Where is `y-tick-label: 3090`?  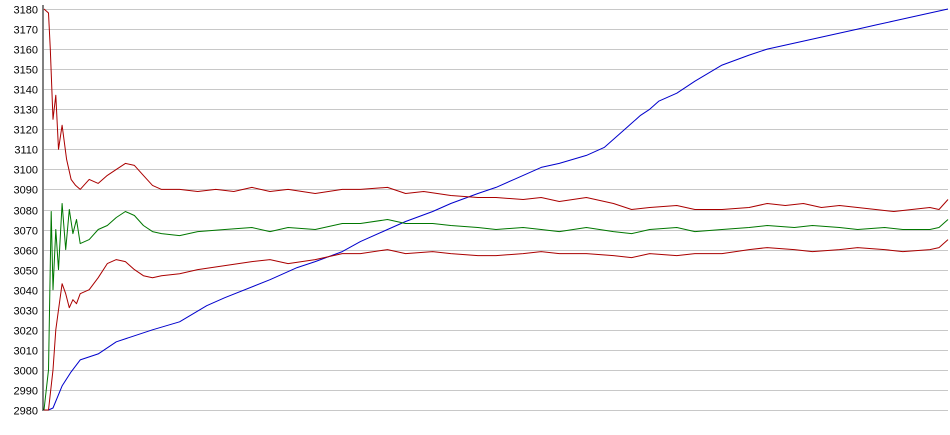 y-tick-label: 3090 is located at coordinates (26, 191).